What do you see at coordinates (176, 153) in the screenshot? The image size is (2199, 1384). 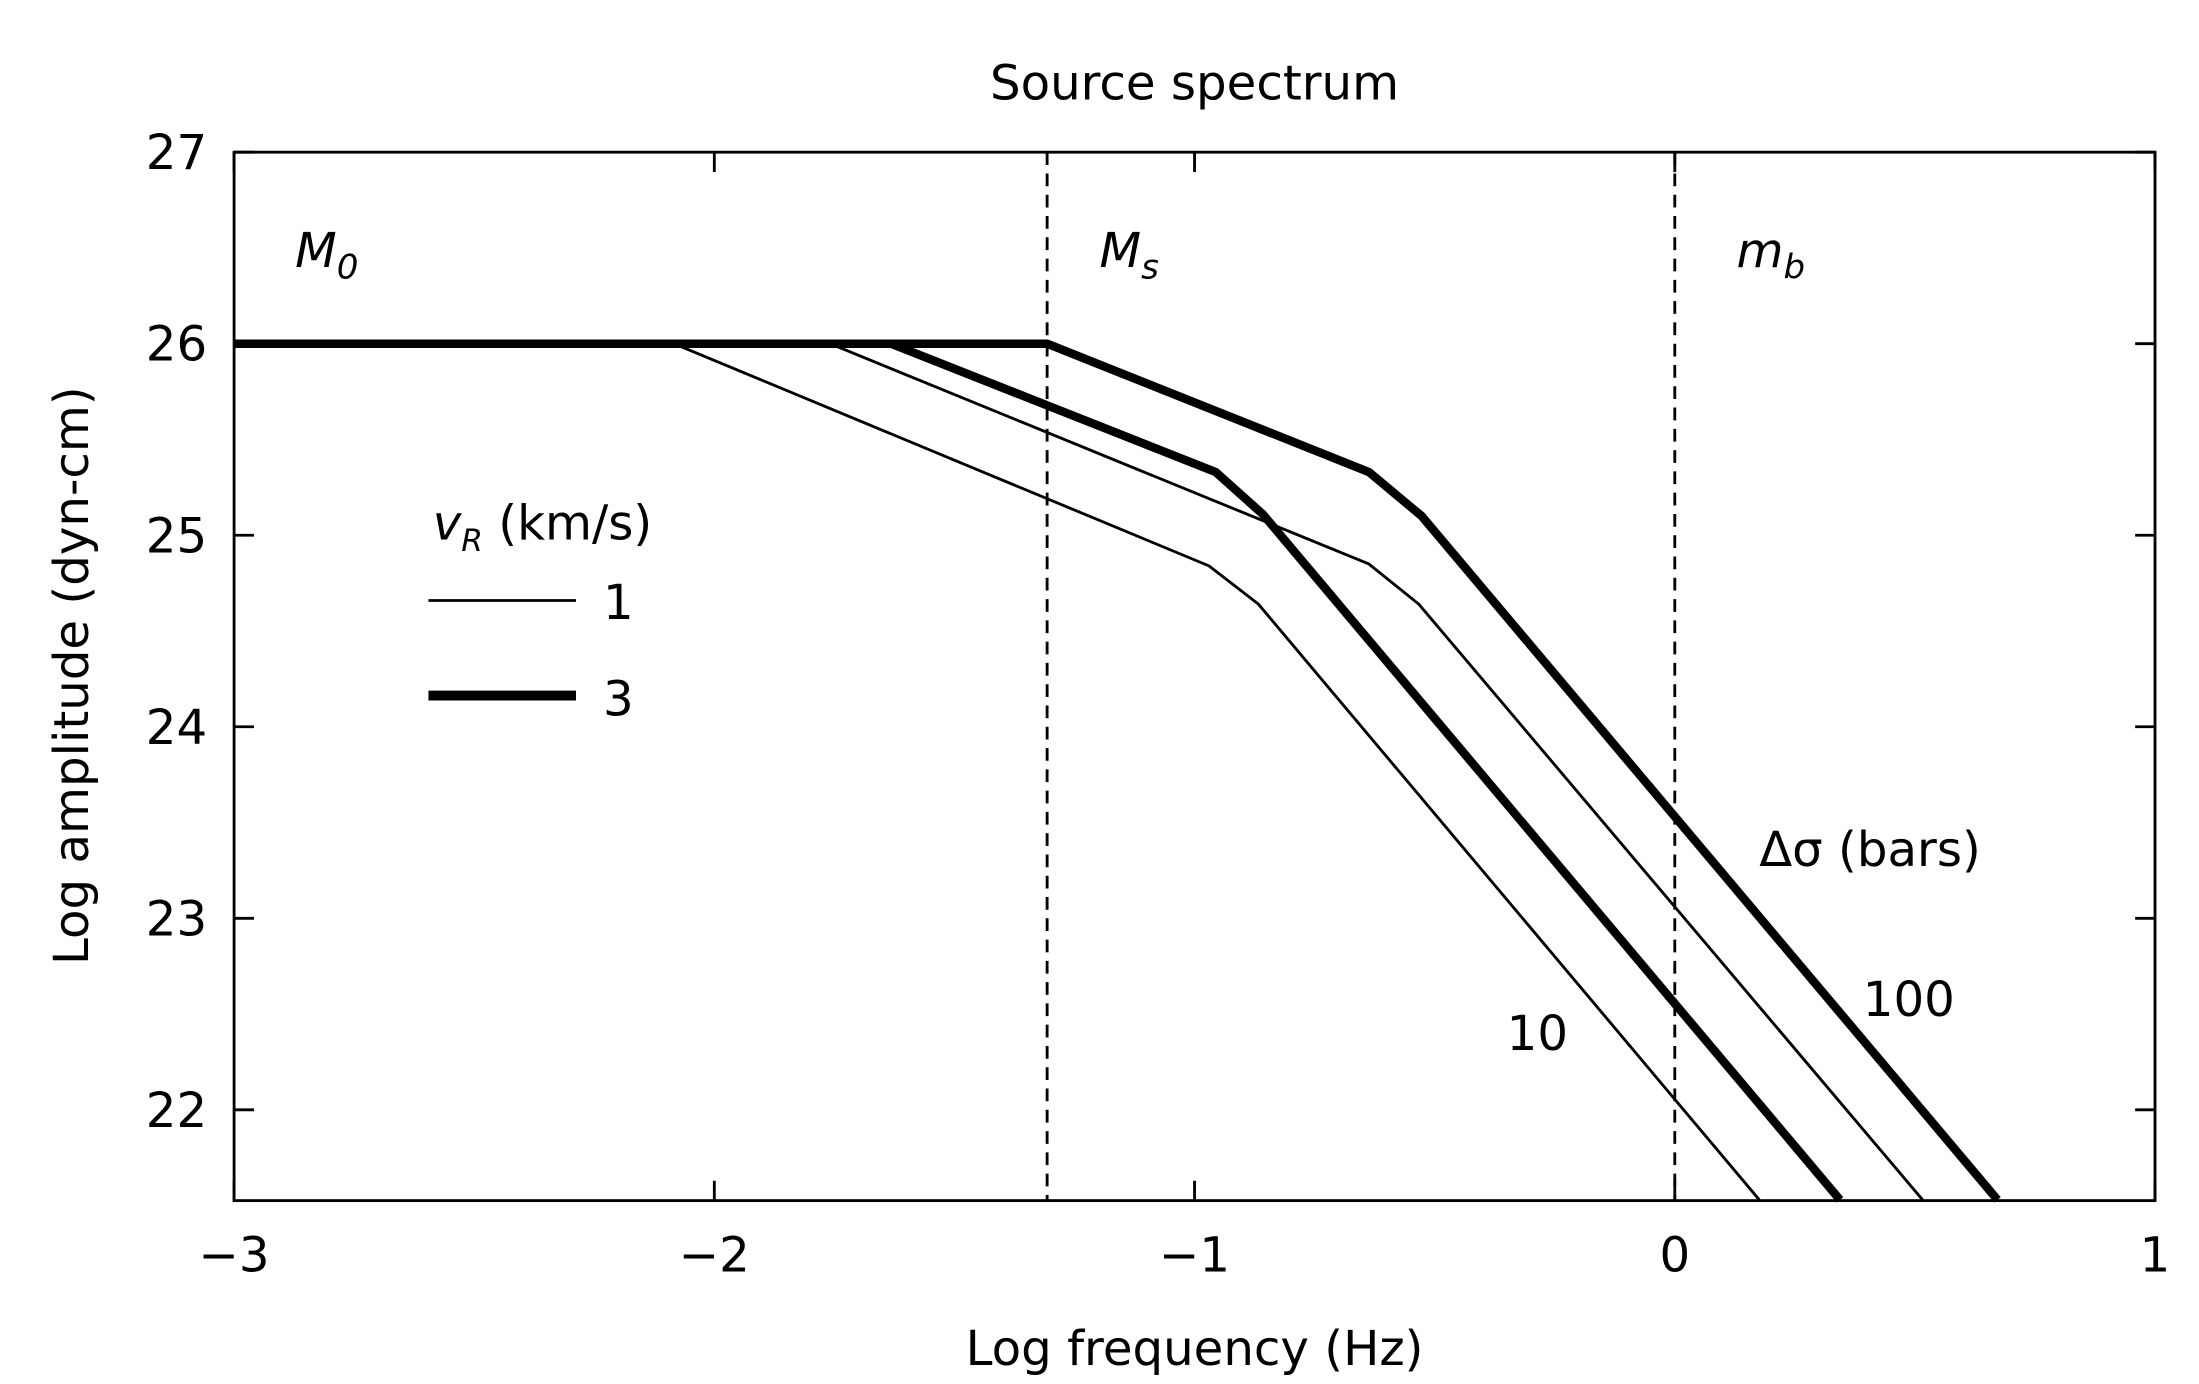 I see `y-tick-label: 27` at bounding box center [176, 153].